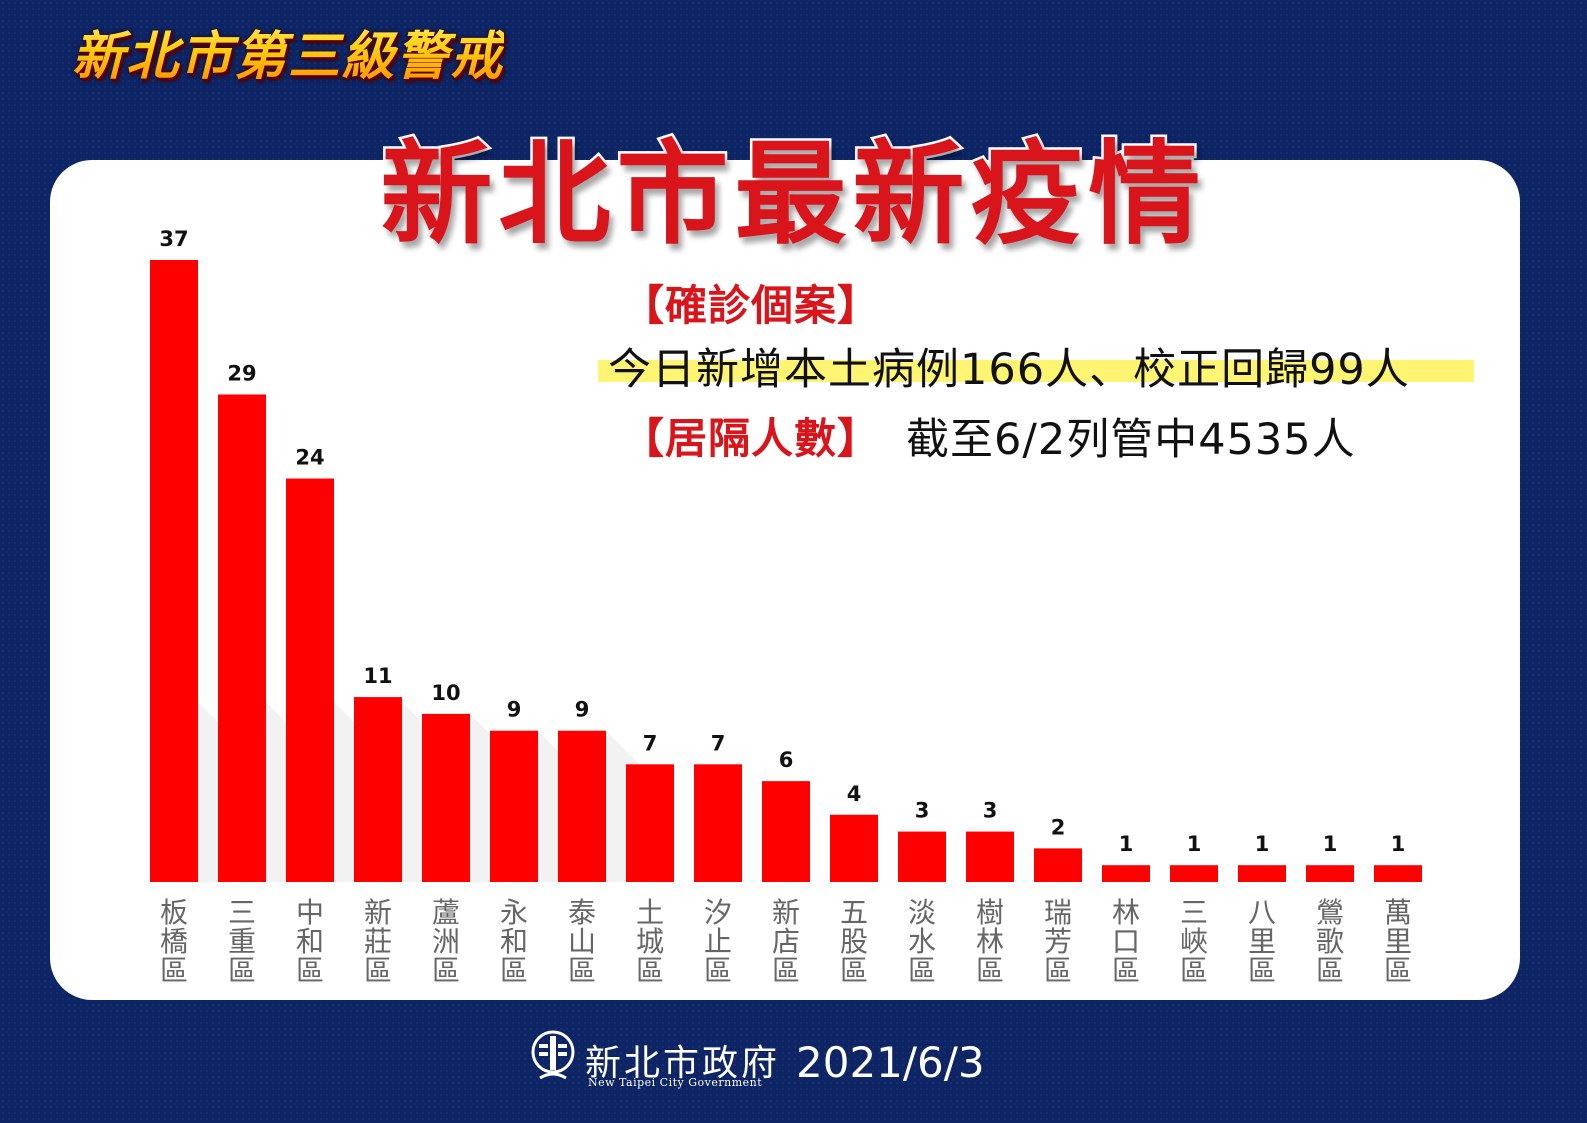  Describe the element at coordinates (1036, 371) in the screenshot. I see `confirmed-highlight` at that location.